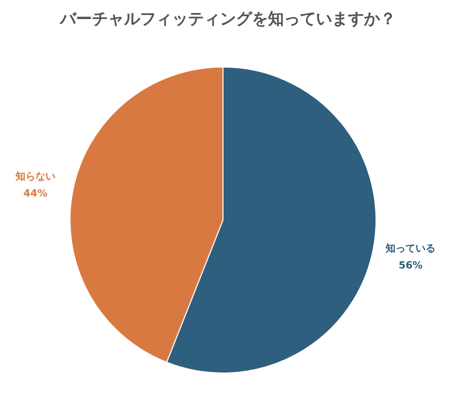 This screenshot has width=456, height=400. Describe the element at coordinates (227, 18) in the screenshot. I see `chart-title: バーチャルフィッティングを知っていますか？` at that location.